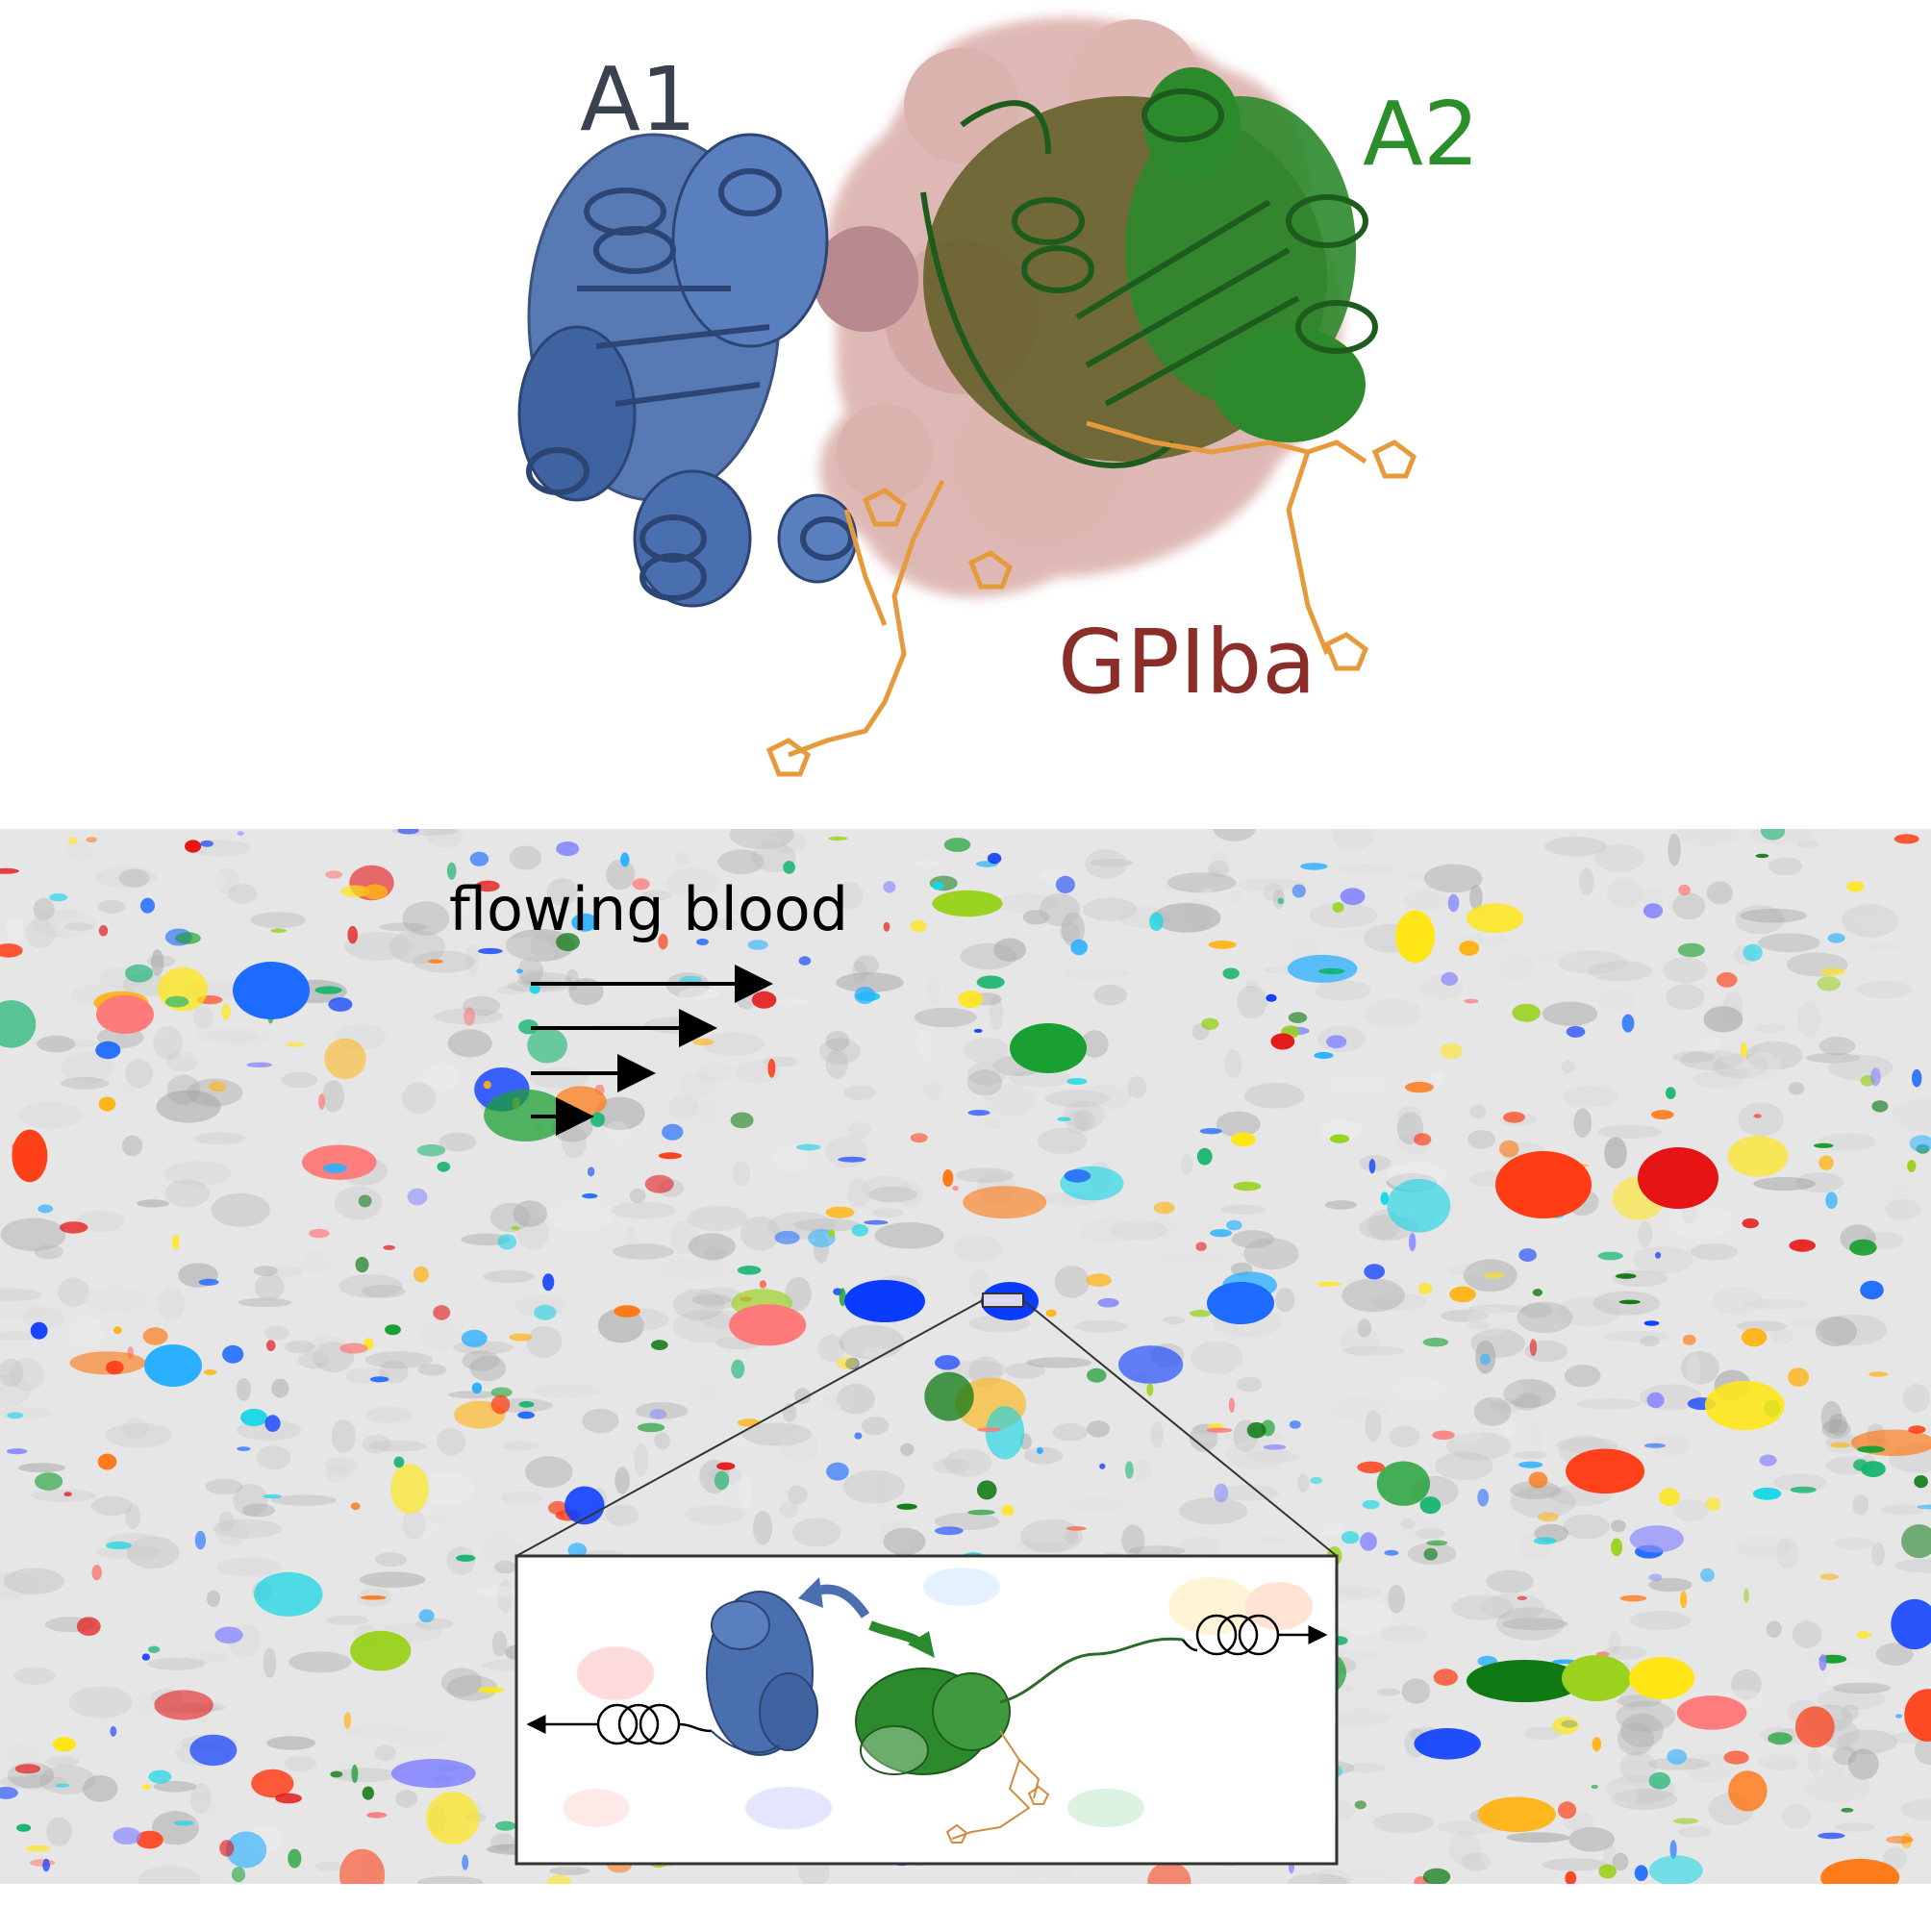  Describe the element at coordinates (1661, 1678) in the screenshot. I see `colored-blob` at that location.